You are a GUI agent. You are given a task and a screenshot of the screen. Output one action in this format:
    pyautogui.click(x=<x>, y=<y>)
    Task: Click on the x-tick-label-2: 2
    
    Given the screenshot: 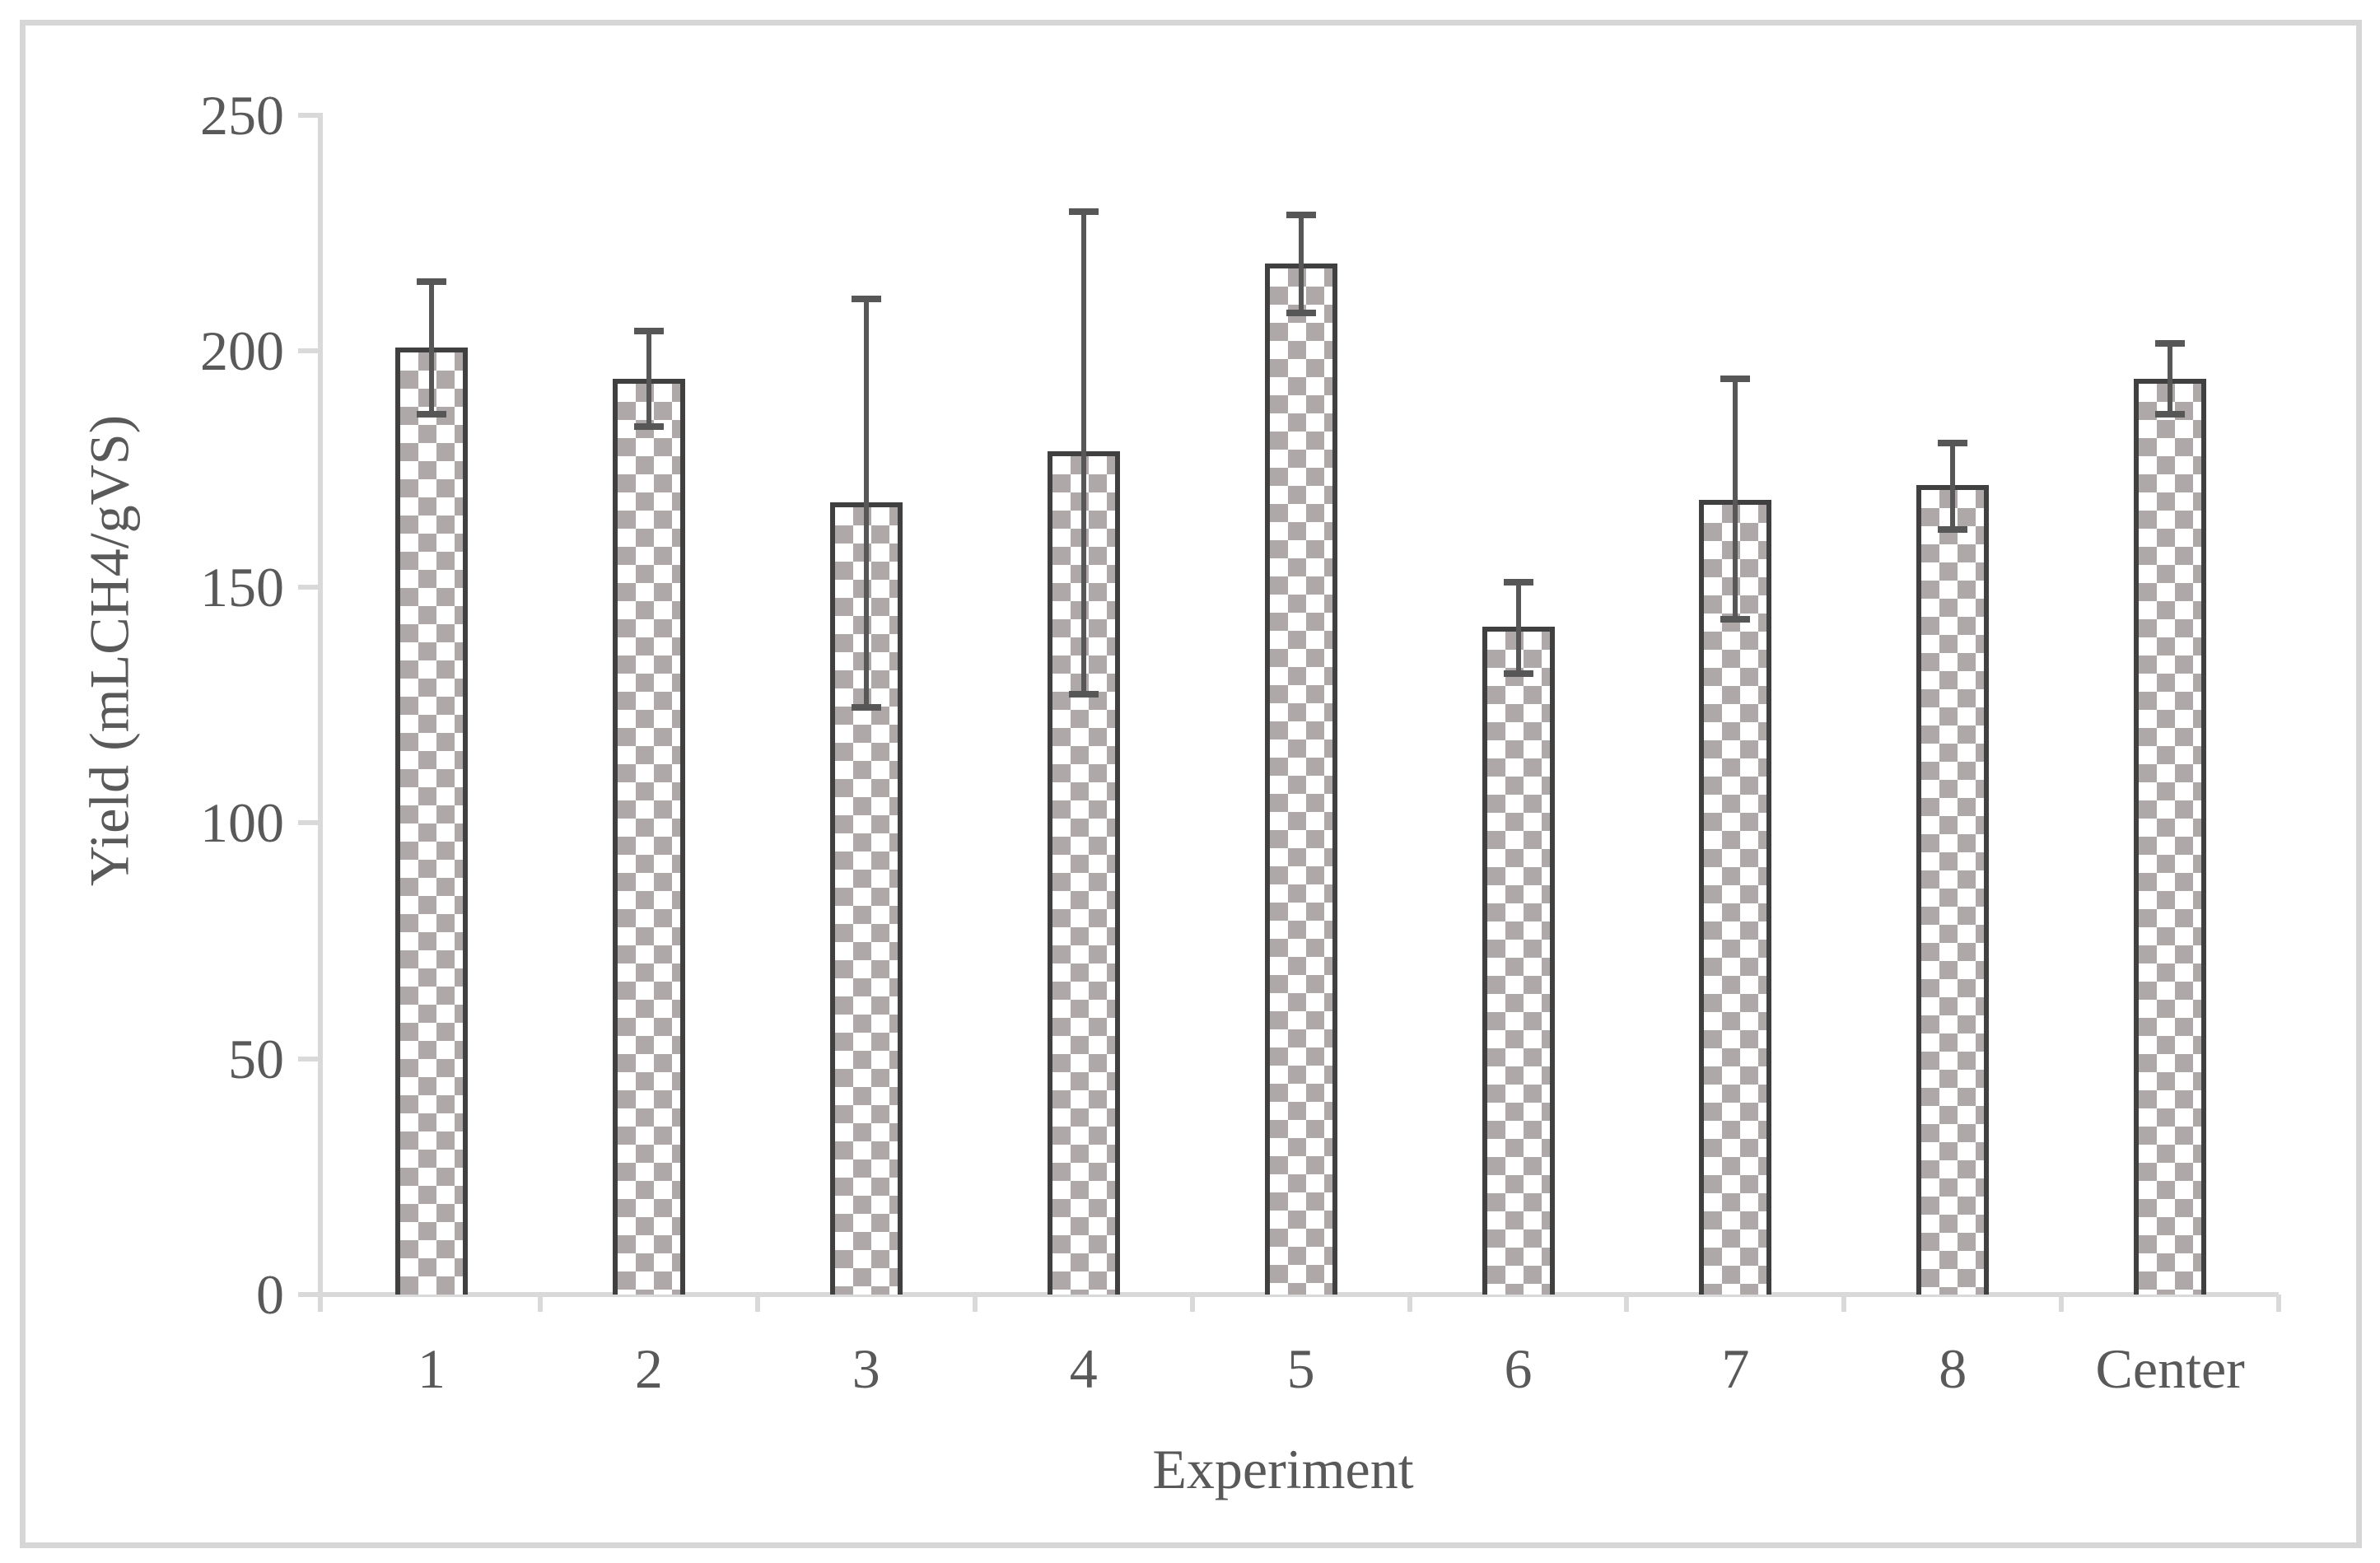 What is the action you would take?
    pyautogui.click(x=648, y=1368)
    